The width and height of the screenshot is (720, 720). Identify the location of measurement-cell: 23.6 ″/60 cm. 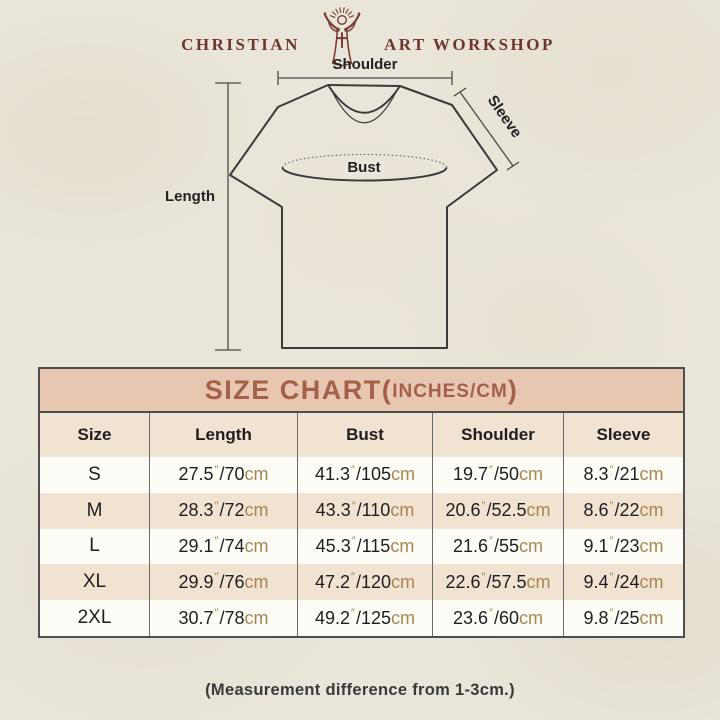
(498, 618).